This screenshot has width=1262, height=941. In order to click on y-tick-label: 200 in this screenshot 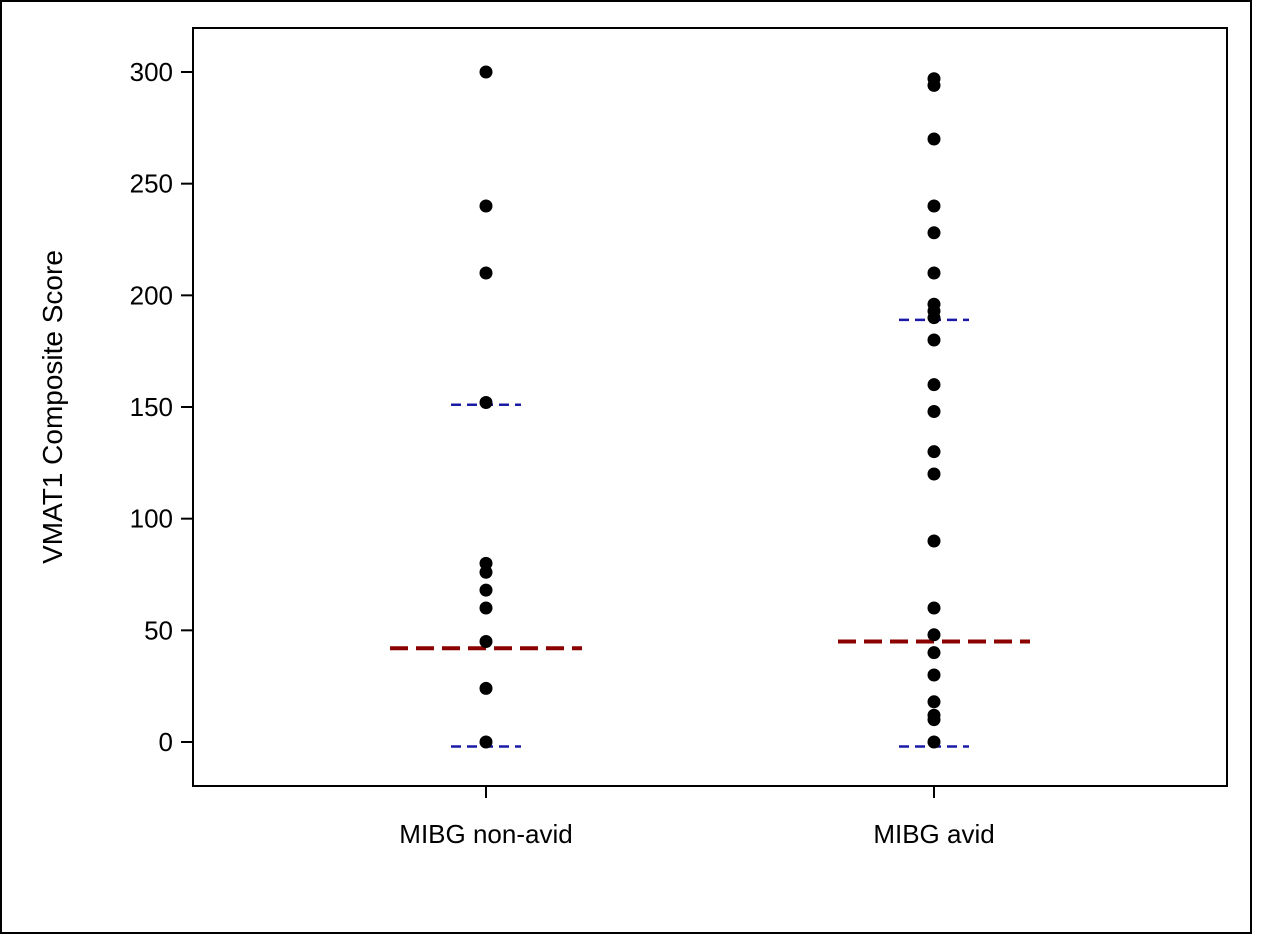, I will do `click(151, 295)`.